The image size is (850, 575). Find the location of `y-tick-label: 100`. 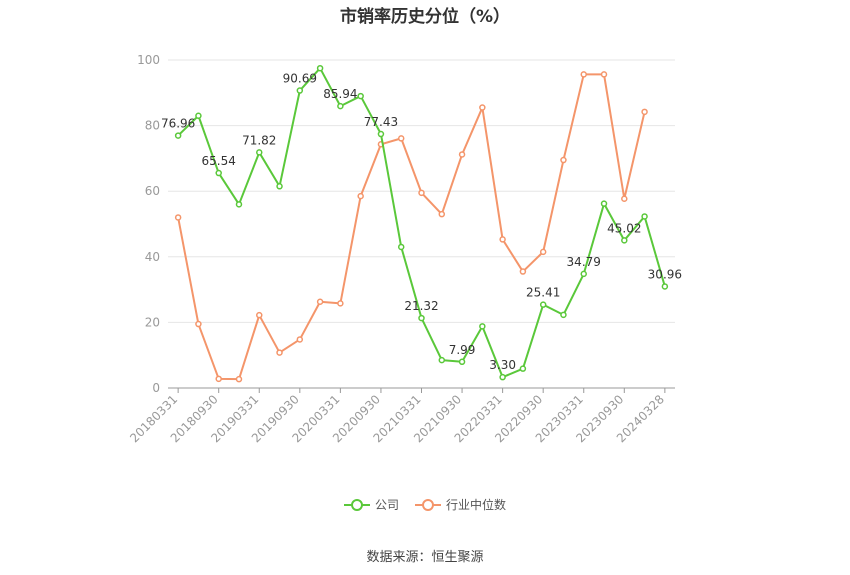

y-tick-label: 100 is located at coordinates (148, 60).